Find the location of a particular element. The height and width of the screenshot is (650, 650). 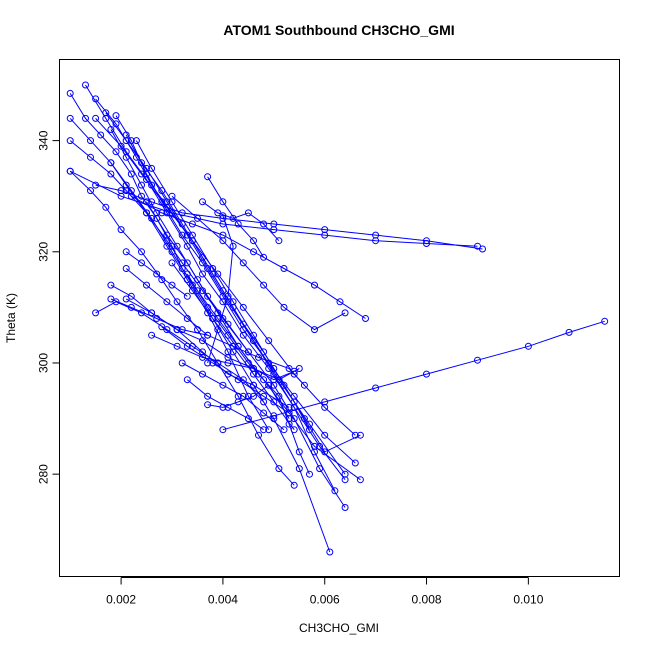

x-tick-label: 0.008 is located at coordinates (427, 600).